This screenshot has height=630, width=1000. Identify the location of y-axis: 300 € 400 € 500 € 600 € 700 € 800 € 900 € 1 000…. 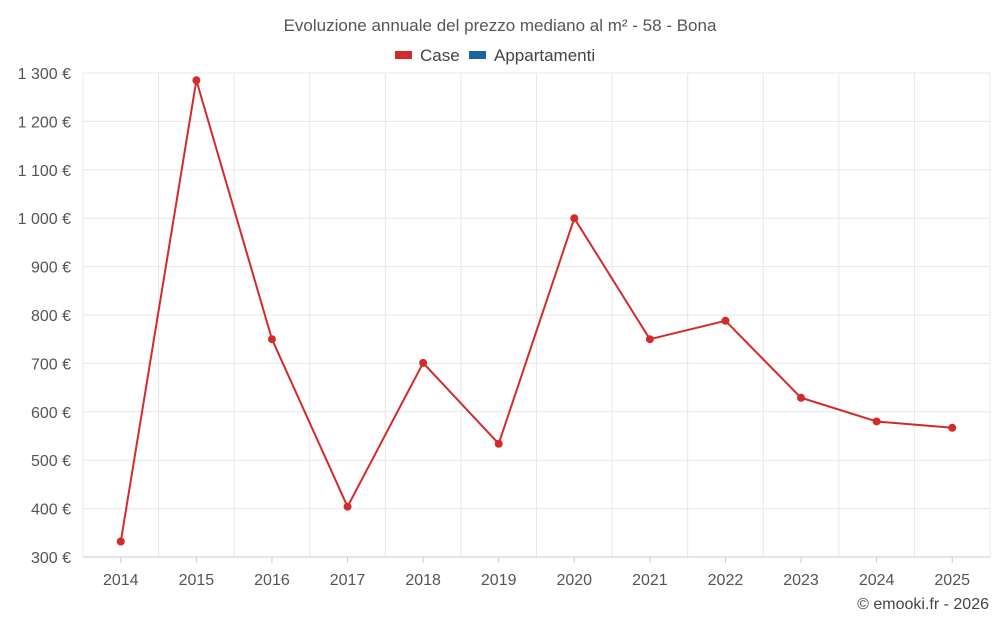
(44, 316).